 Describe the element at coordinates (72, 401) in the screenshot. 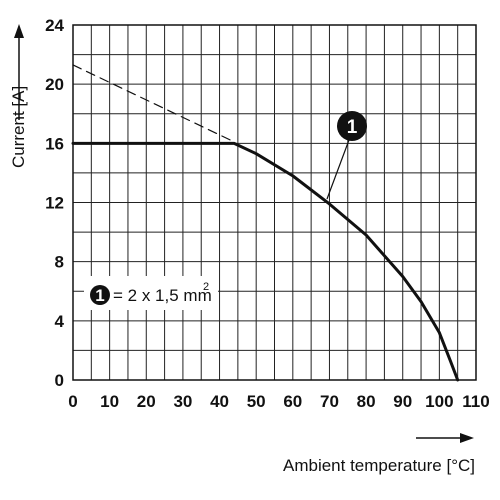

I see `x-tick-label: 0` at that location.